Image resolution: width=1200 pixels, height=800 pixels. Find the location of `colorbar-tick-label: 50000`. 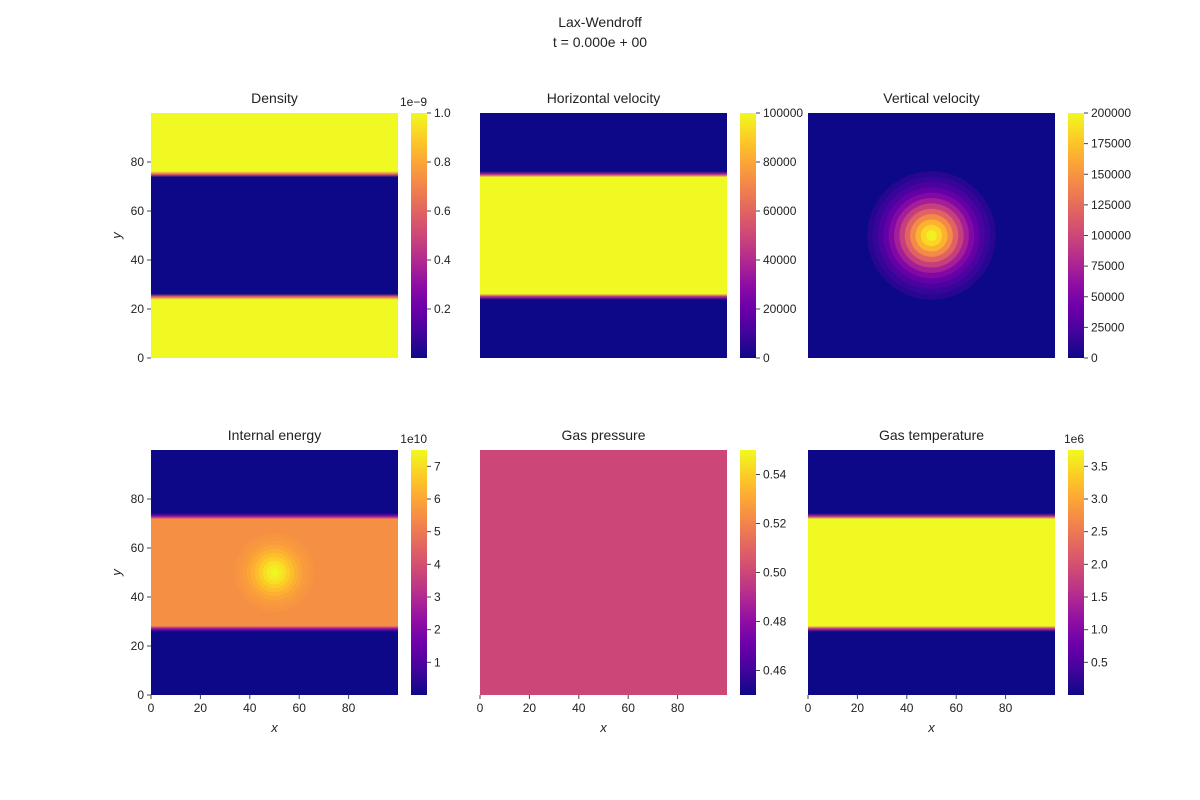

colorbar-tick-label: 50000 is located at coordinates (1108, 297).